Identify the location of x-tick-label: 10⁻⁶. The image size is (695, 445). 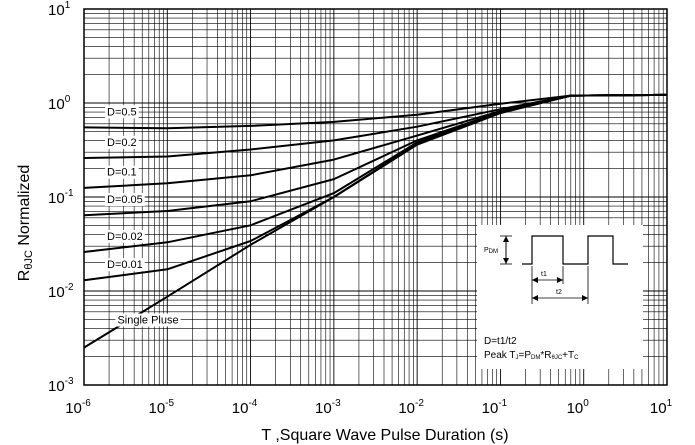
(78, 407).